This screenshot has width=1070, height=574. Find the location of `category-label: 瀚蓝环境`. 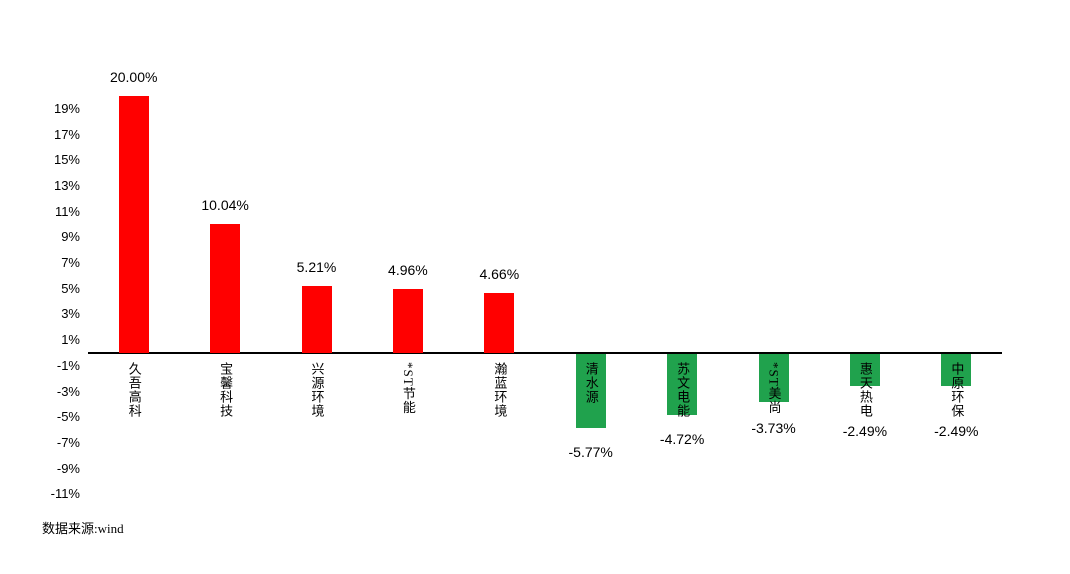

category-label: 瀚蓝环境 is located at coordinates (500, 390).